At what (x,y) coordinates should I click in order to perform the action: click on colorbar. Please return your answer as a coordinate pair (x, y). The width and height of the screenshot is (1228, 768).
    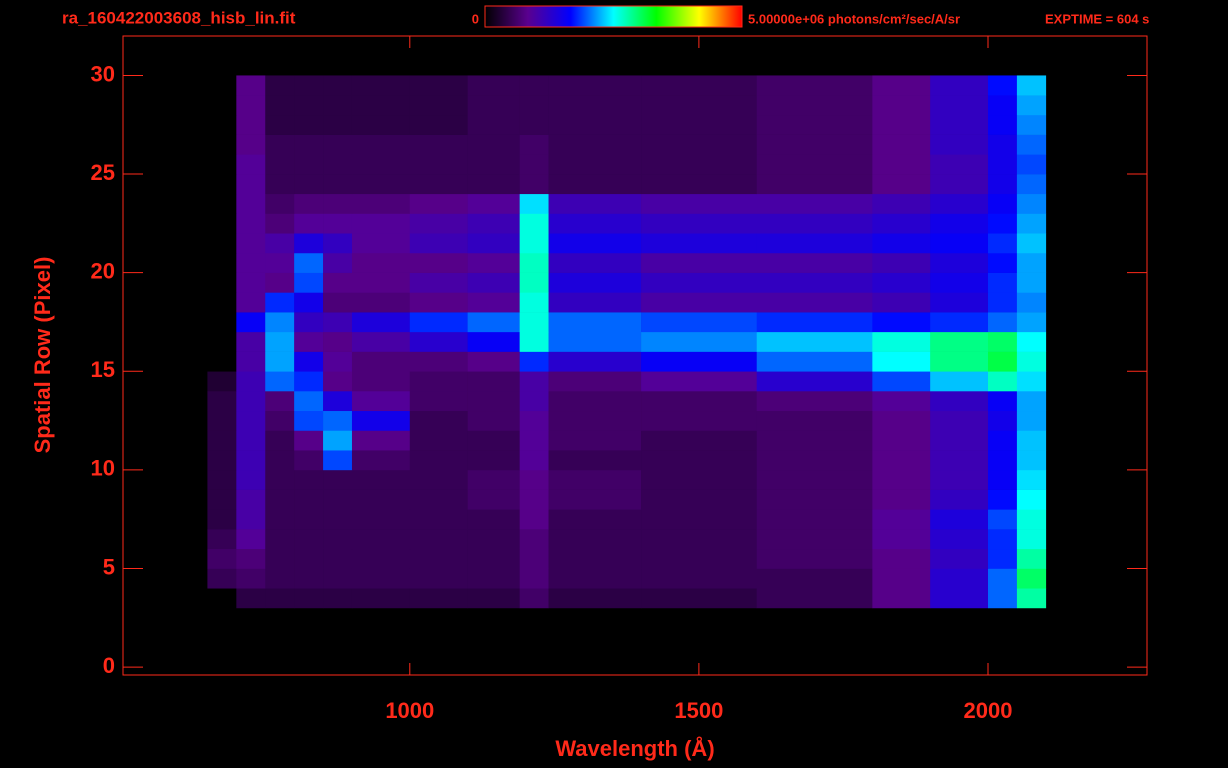
    Looking at the image, I should click on (613, 16).